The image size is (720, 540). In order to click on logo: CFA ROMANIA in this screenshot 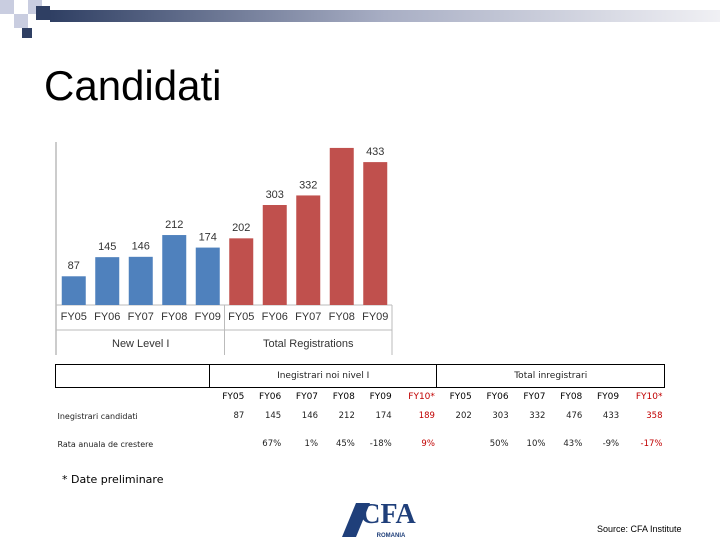, I will do `click(379, 519)`.